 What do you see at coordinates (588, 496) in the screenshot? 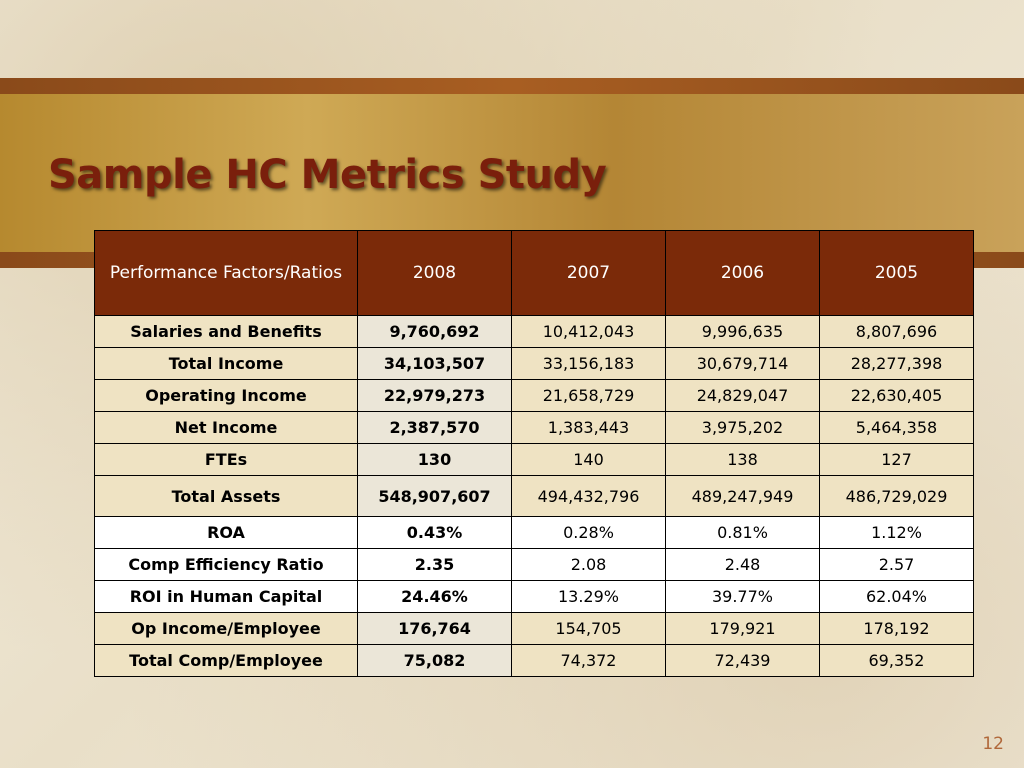
I see `table-cell: 494,432,796` at bounding box center [588, 496].